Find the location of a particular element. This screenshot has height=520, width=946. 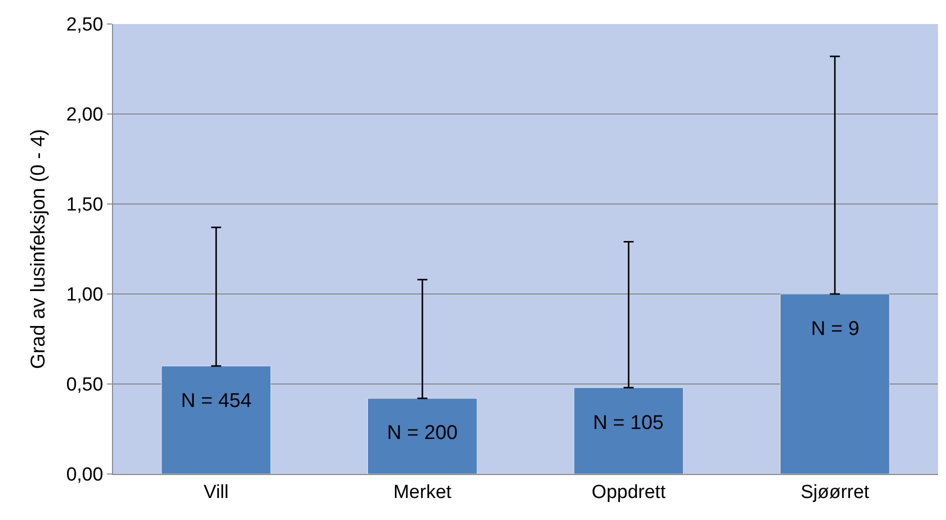

y-tick-label: 2,50 is located at coordinates (85, 25).